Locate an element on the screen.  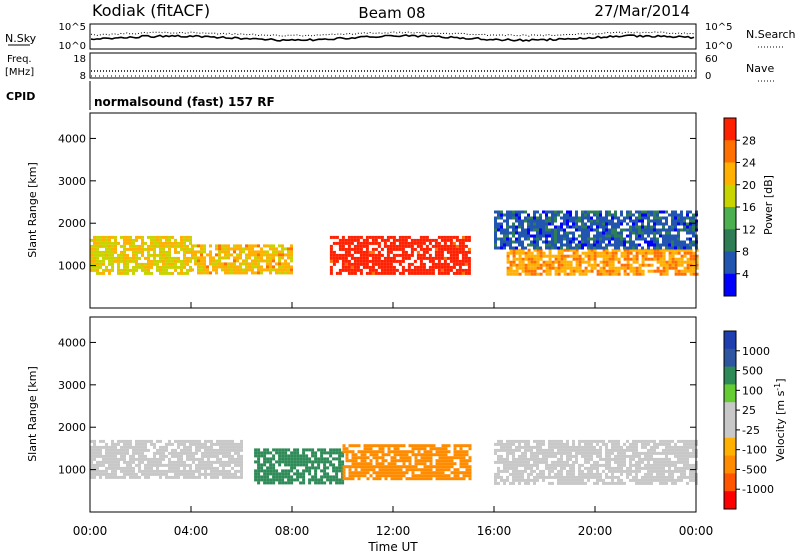
power-colorbar: 28 24 20 16 12 8 4 Power [dB] is located at coordinates (749, 207).